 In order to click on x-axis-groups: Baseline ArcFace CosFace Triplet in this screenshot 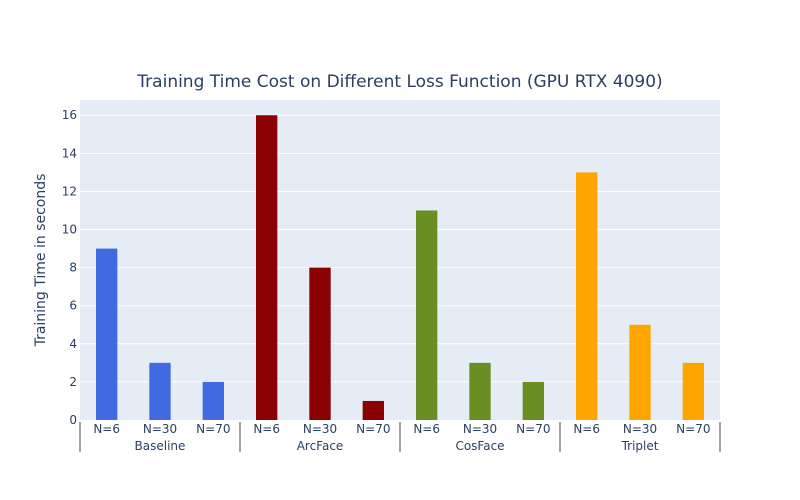, I will do `click(400, 437)`.